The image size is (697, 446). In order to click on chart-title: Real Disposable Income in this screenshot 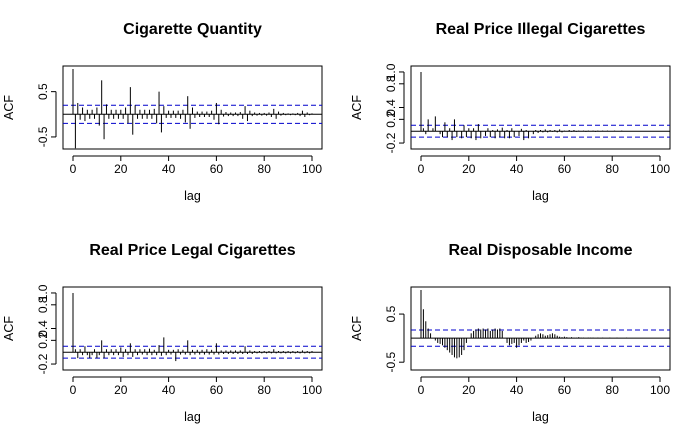, I will do `click(540, 250)`.